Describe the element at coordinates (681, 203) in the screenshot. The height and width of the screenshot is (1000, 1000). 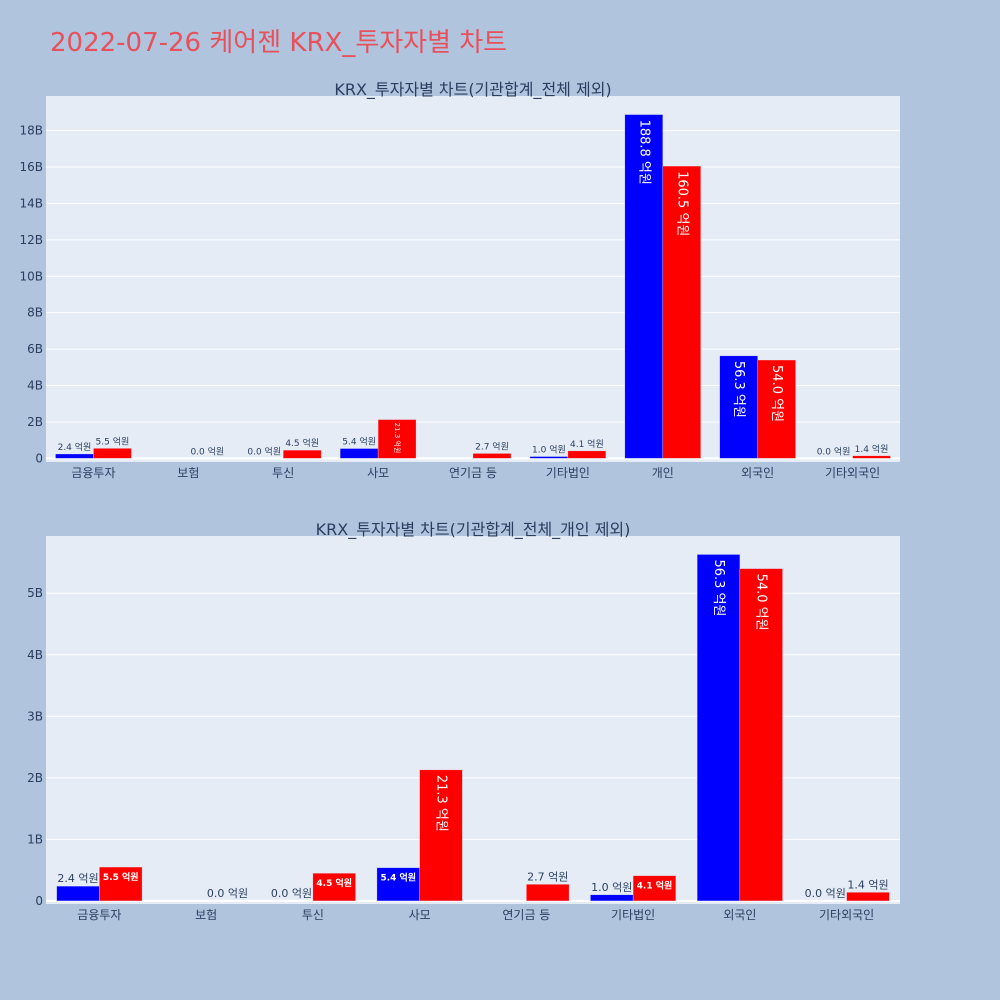
I see `bar-data-label: 160.5 억원` at that location.